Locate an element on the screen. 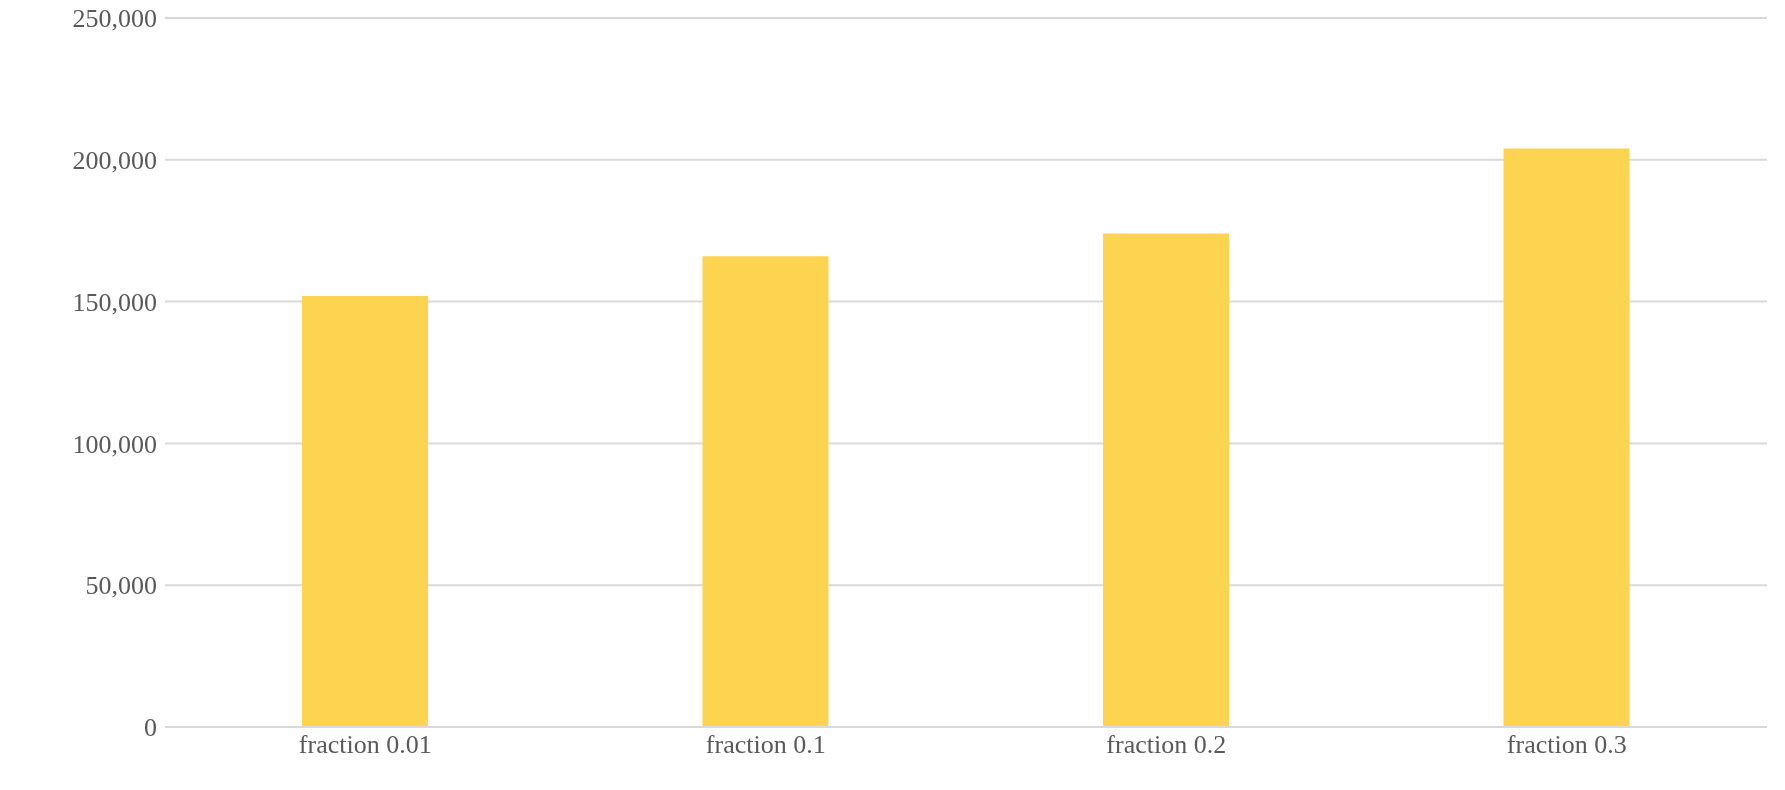 This screenshot has height=790, width=1785. y-tick-label: 50,000 is located at coordinates (121, 586).